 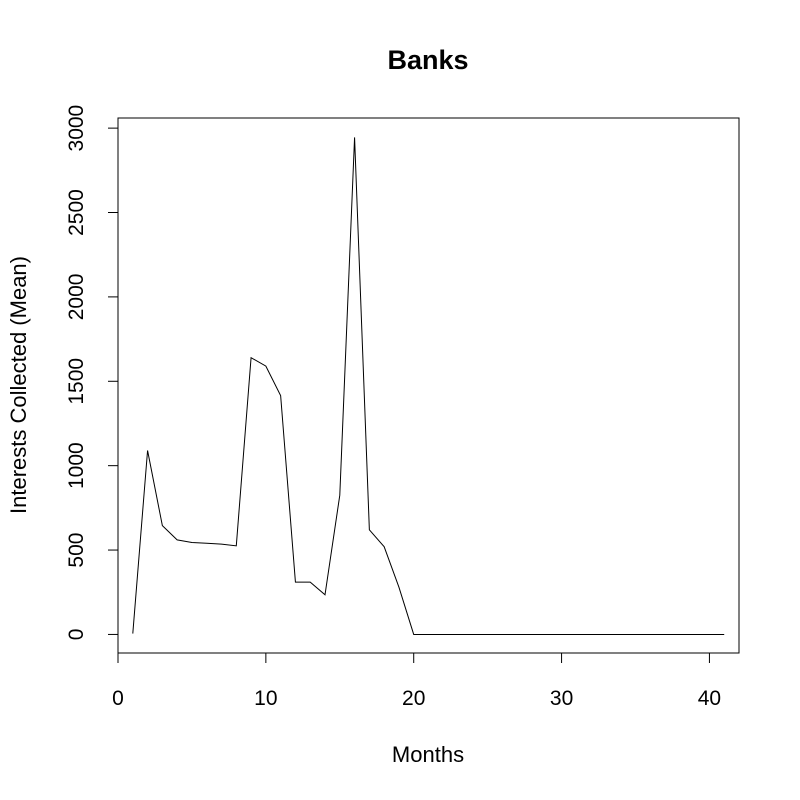 I want to click on y-tick-label: 0, so click(x=76, y=635).